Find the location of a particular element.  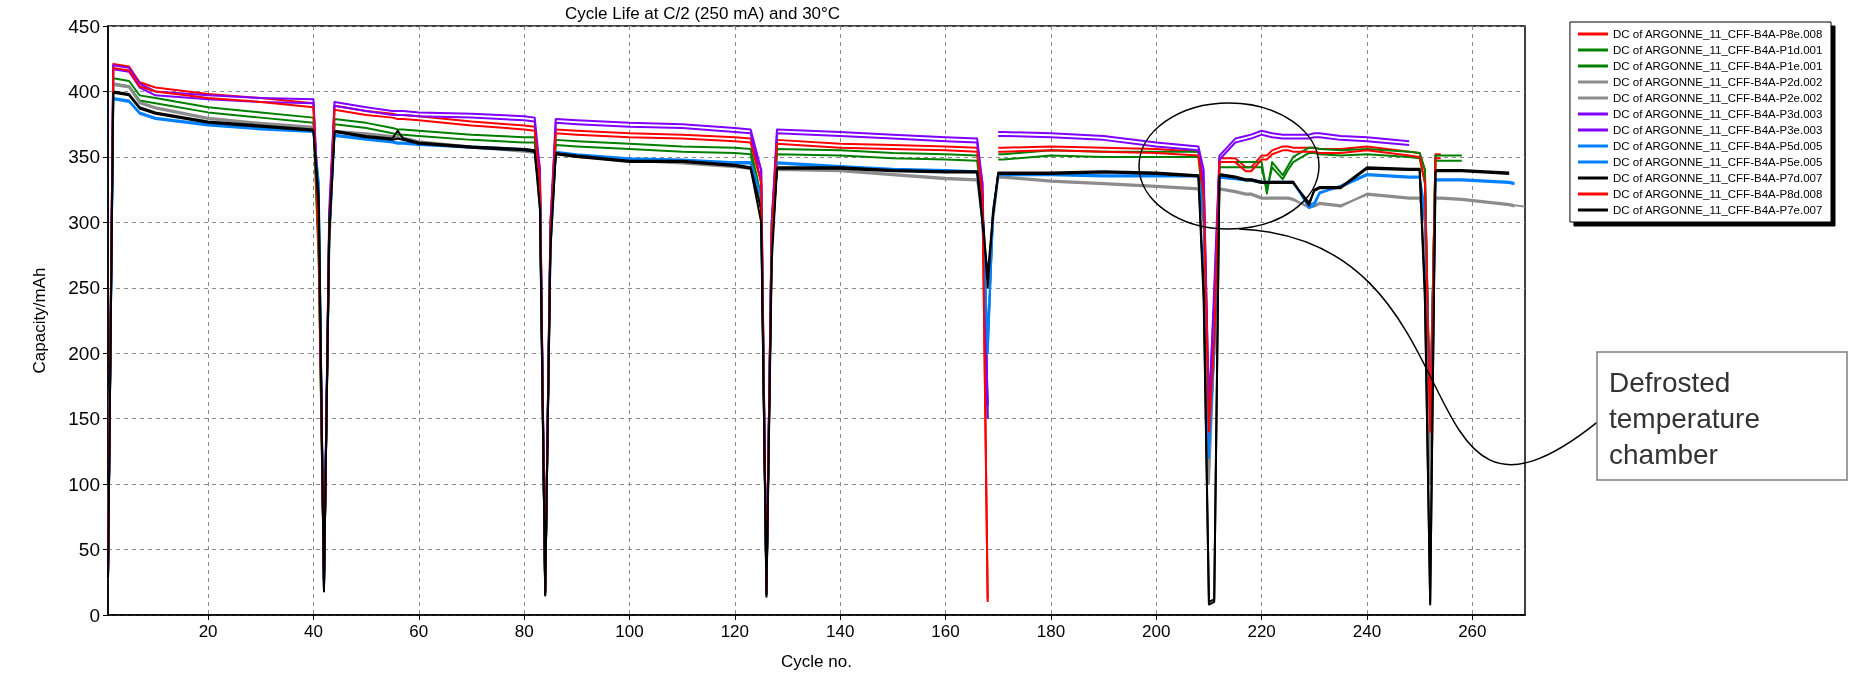

x-tick-label: 220 is located at coordinates (1261, 631).